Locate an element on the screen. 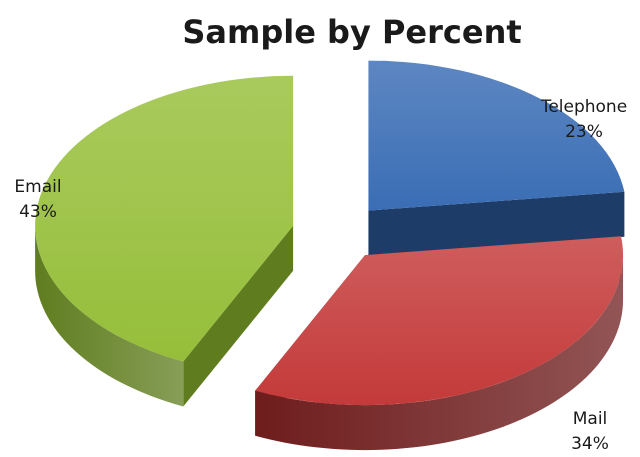 Image resolution: width=640 pixels, height=457 pixels. slice-name-telephone: Telephone is located at coordinates (583, 107).